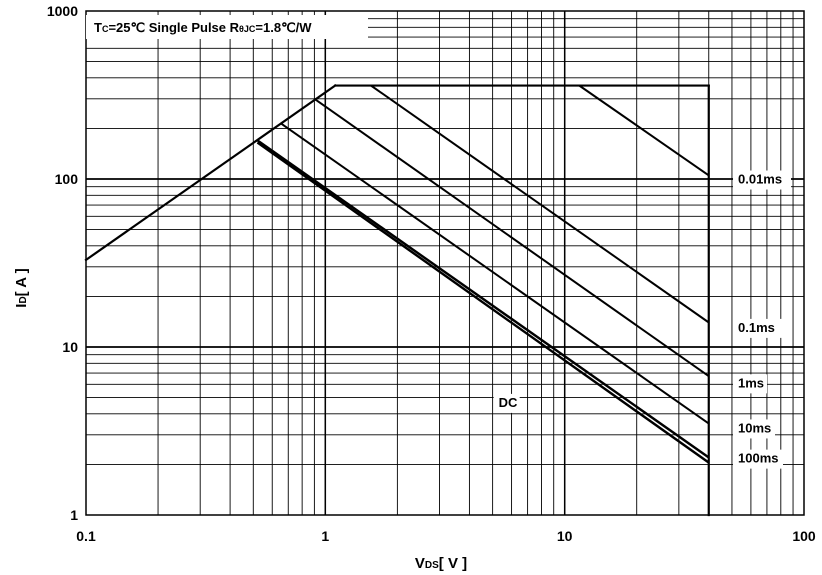 The image size is (822, 575). I want to click on annotation-background, so click(227, 27).